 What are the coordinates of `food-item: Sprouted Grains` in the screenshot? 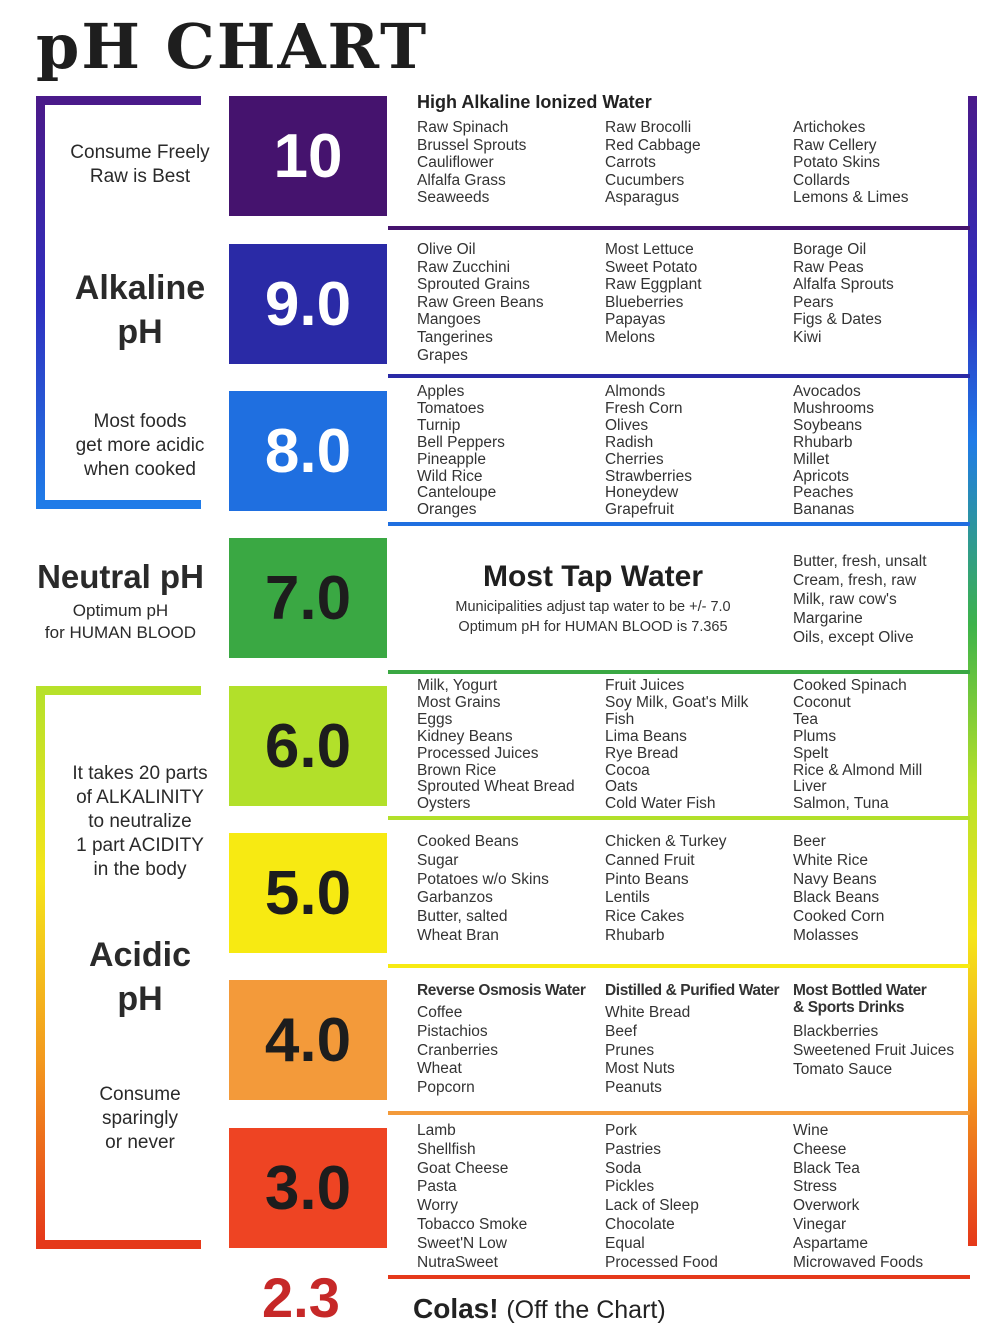 It's located at (473, 285).